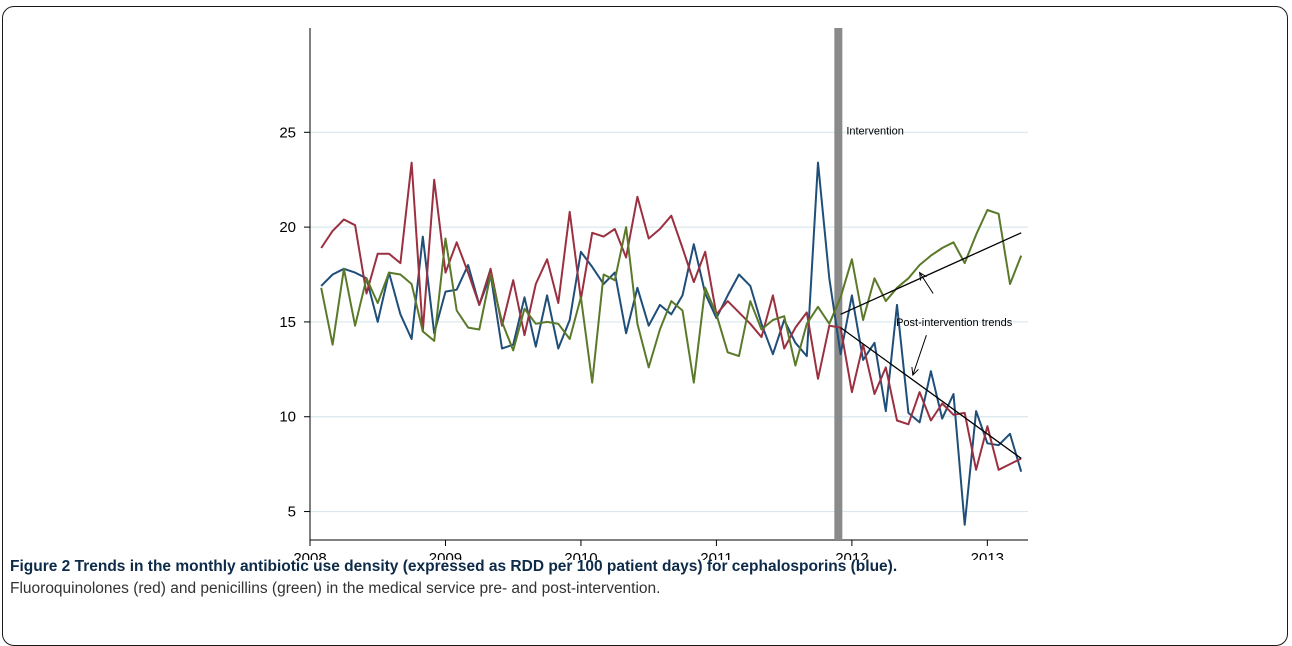 The width and height of the screenshot is (1292, 646). I want to click on y-tick-label: 15, so click(287, 322).